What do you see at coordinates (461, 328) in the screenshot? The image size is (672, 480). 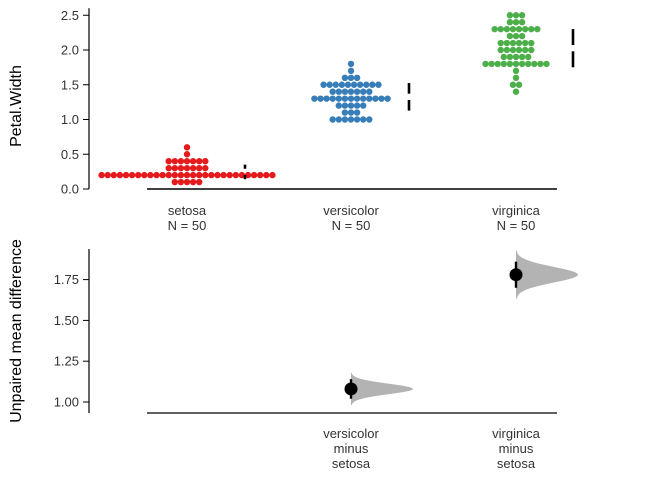 I see `effect-sizes` at bounding box center [461, 328].